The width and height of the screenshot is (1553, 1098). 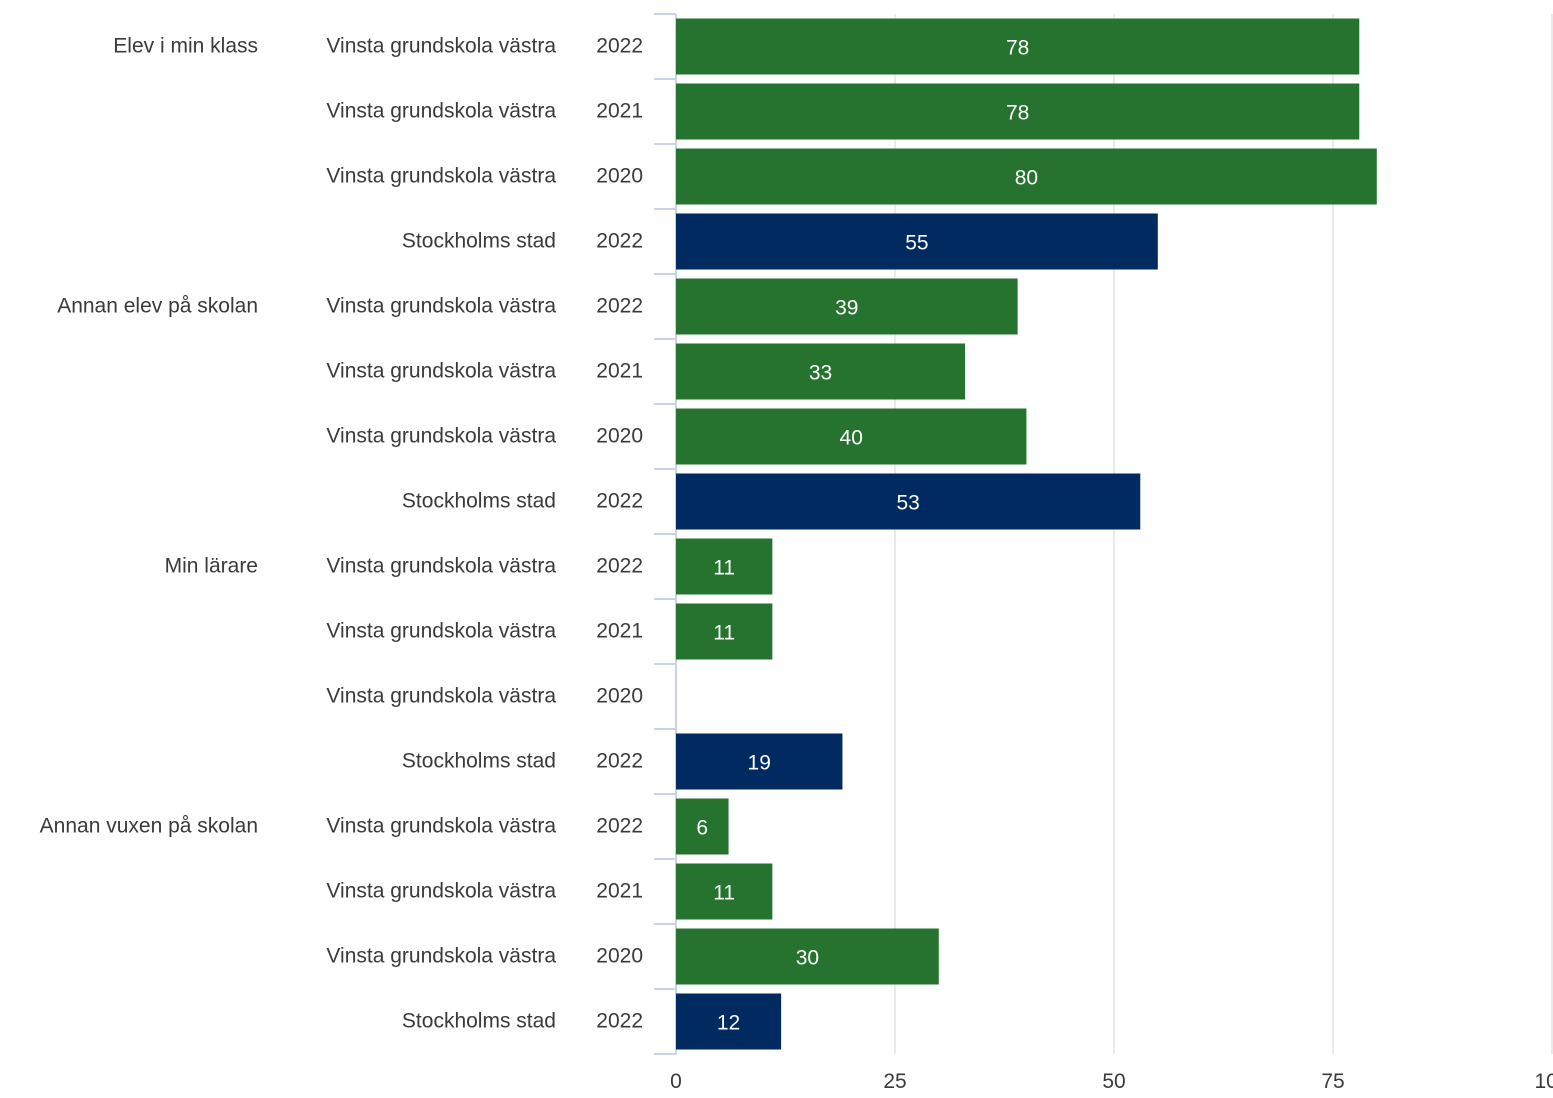 I want to click on data-label: 53, so click(x=907, y=503).